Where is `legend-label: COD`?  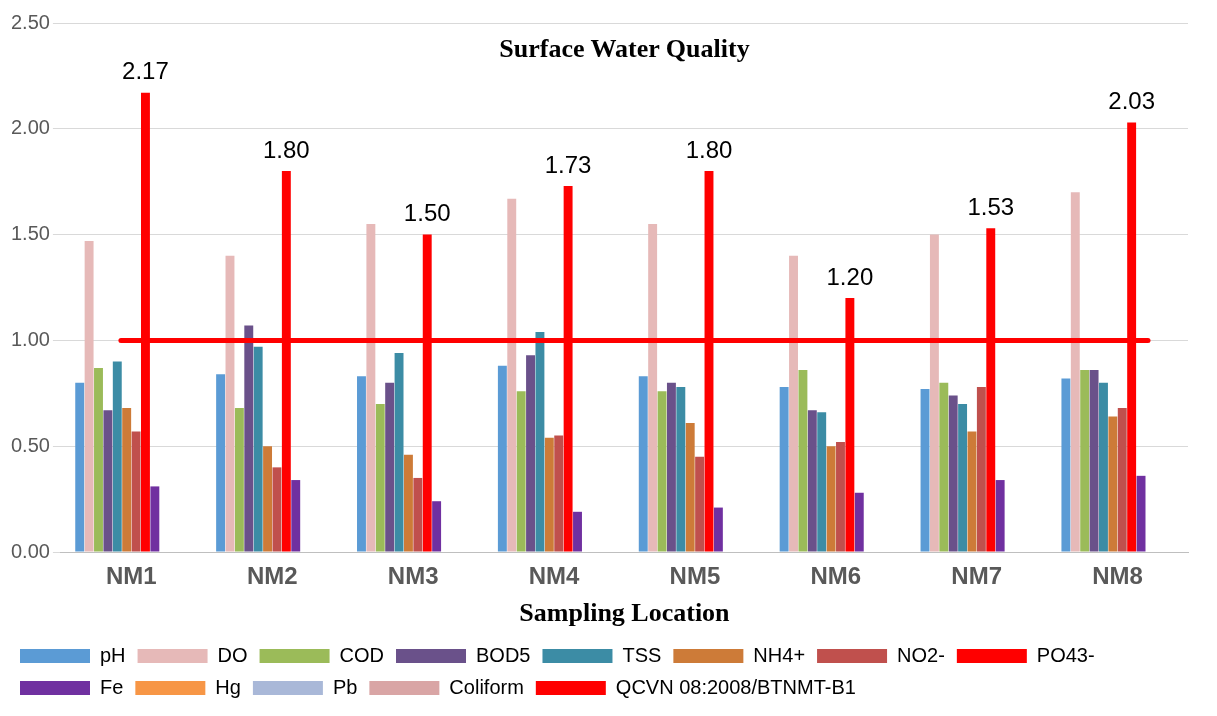
legend-label: COD is located at coordinates (362, 654).